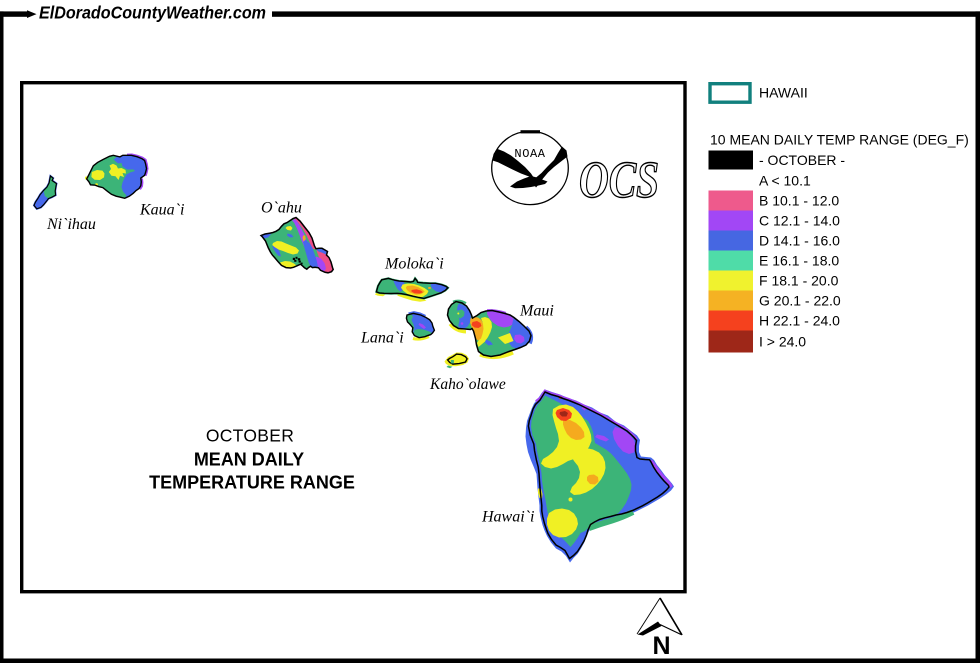 The height and width of the screenshot is (663, 980). What do you see at coordinates (152, 12) in the screenshot?
I see `svg-text: ElDoradoCountyWeather.com` at bounding box center [152, 12].